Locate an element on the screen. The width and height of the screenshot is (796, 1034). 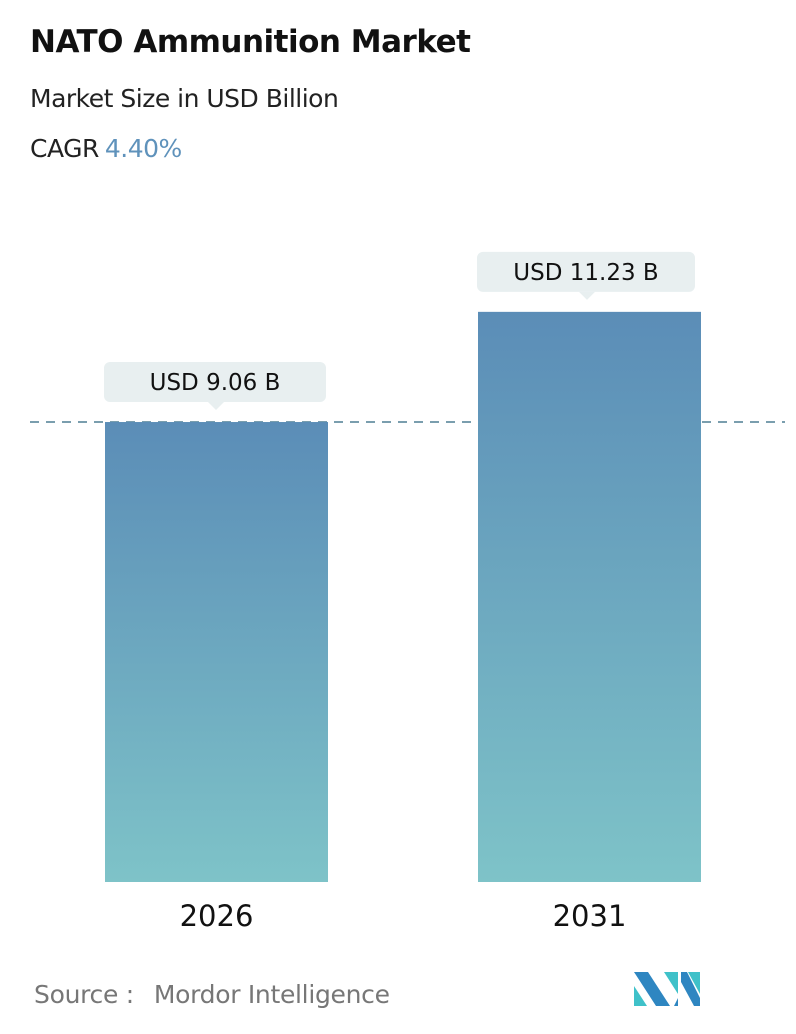
data-label: USD 11.23 B is located at coordinates (585, 273).